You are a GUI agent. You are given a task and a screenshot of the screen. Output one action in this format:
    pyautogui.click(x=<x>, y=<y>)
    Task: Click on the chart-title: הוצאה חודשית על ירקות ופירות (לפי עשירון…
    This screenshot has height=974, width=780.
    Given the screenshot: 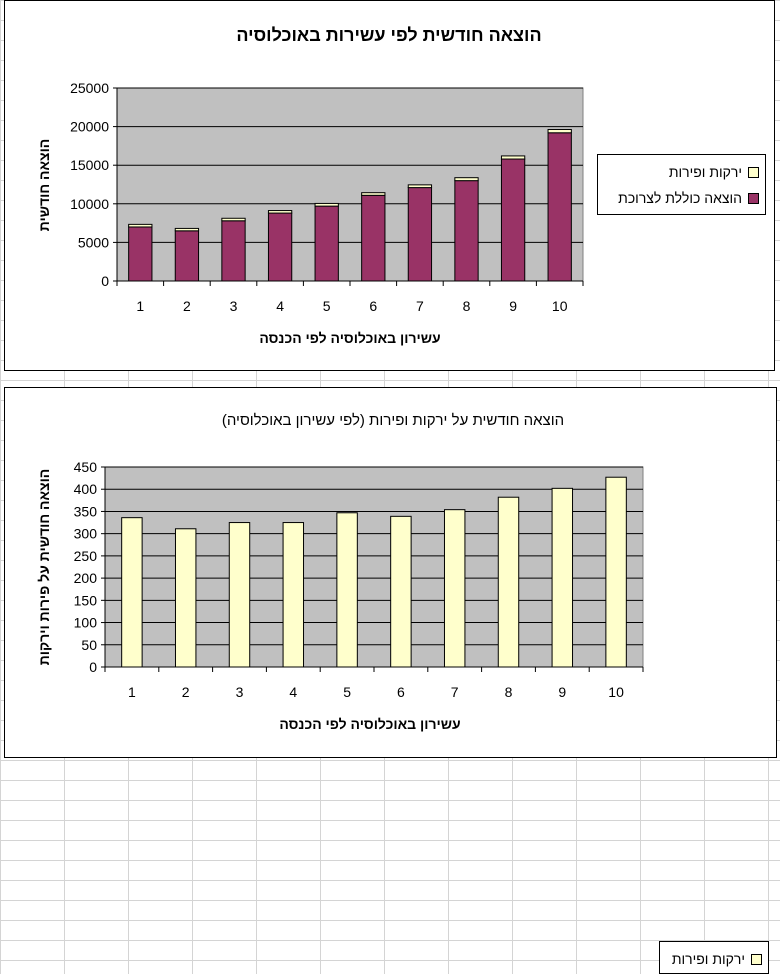 What is the action you would take?
    pyautogui.click(x=393, y=420)
    